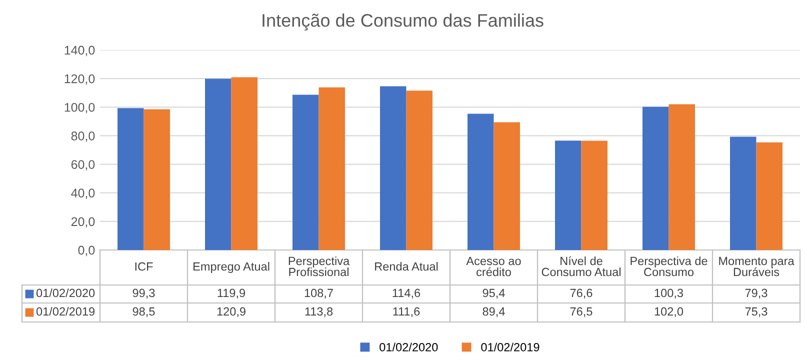 Image resolution: width=805 pixels, height=360 pixels. What do you see at coordinates (581, 266) in the screenshot?
I see `x-tick-label: Nível de Consumo Atual` at bounding box center [581, 266].